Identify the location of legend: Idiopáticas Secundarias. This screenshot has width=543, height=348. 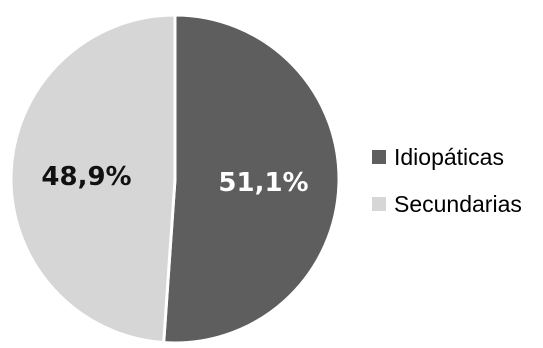
(447, 180).